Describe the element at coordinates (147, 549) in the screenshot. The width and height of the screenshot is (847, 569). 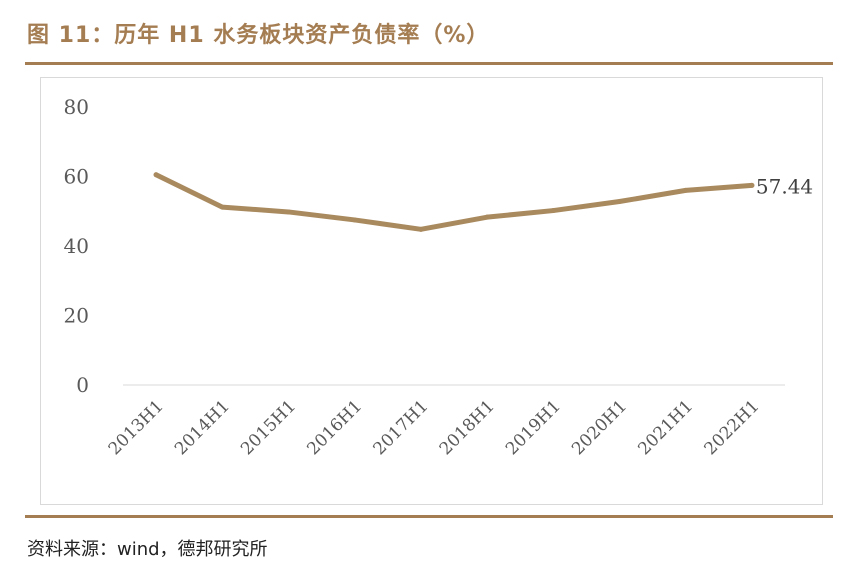
I see `source-note: 资料来源：wind，德邦研究所` at that location.